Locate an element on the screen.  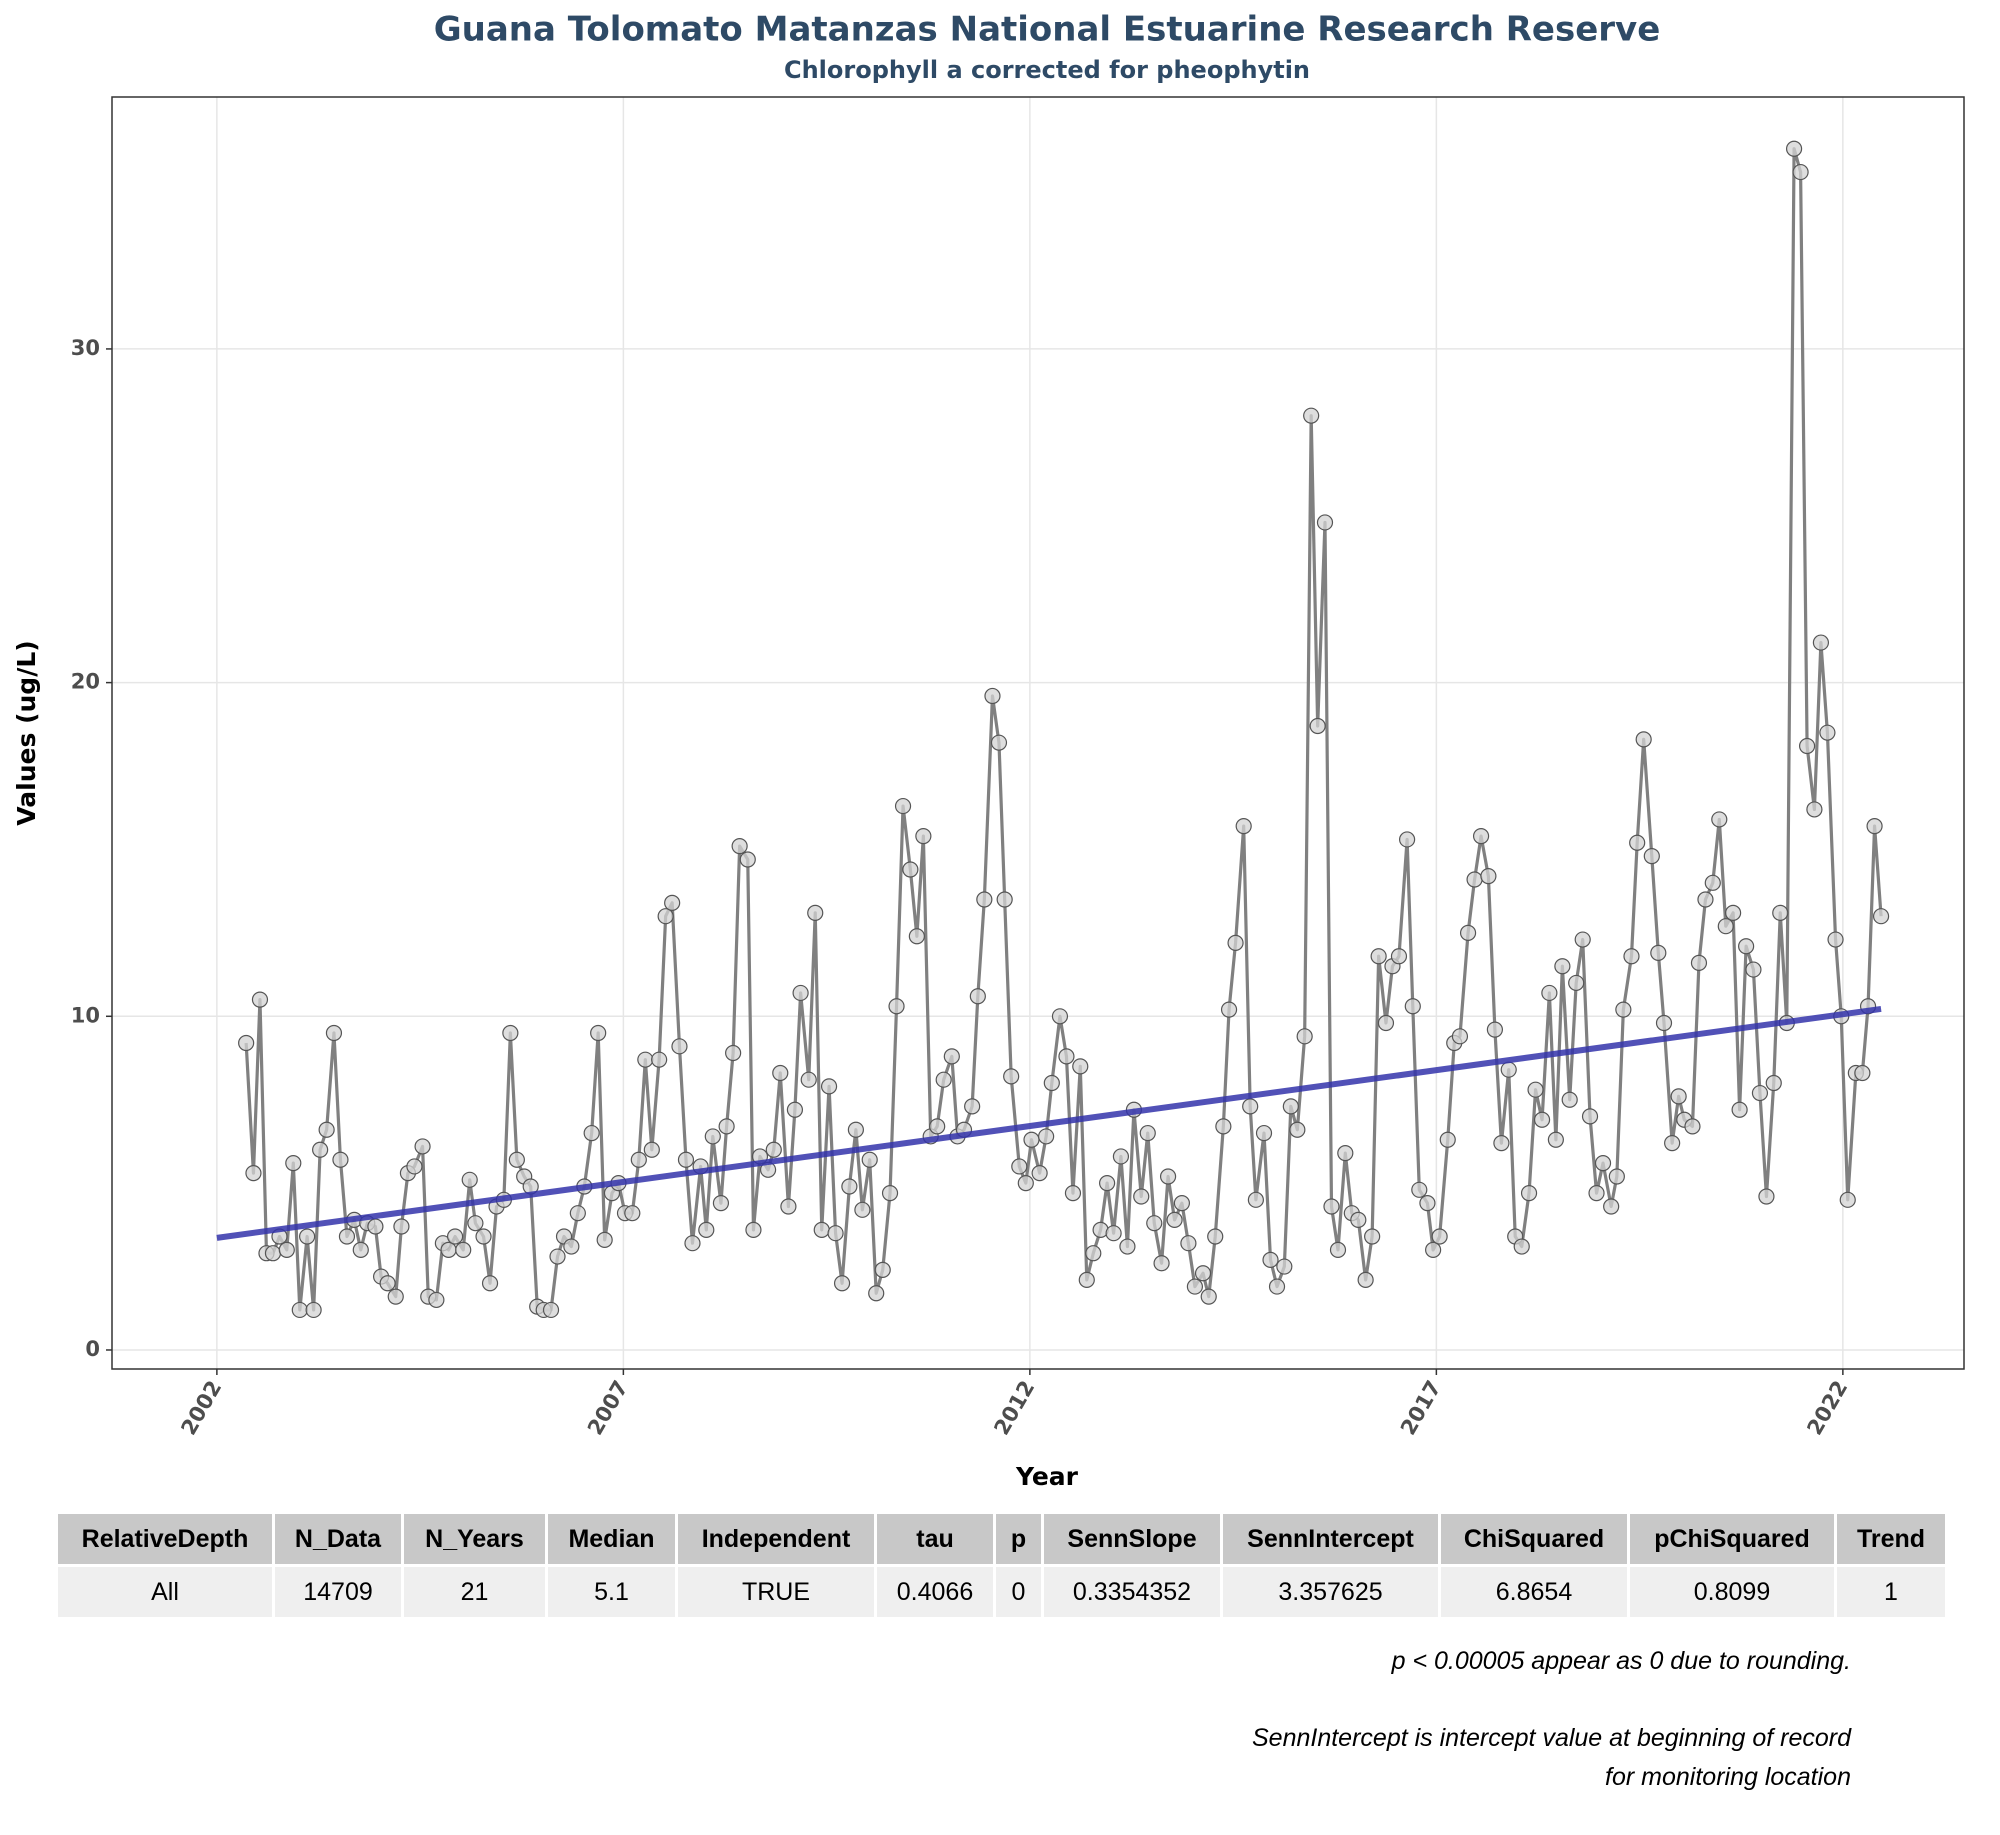
table-cell: 0.3354352 is located at coordinates (1132, 1592).